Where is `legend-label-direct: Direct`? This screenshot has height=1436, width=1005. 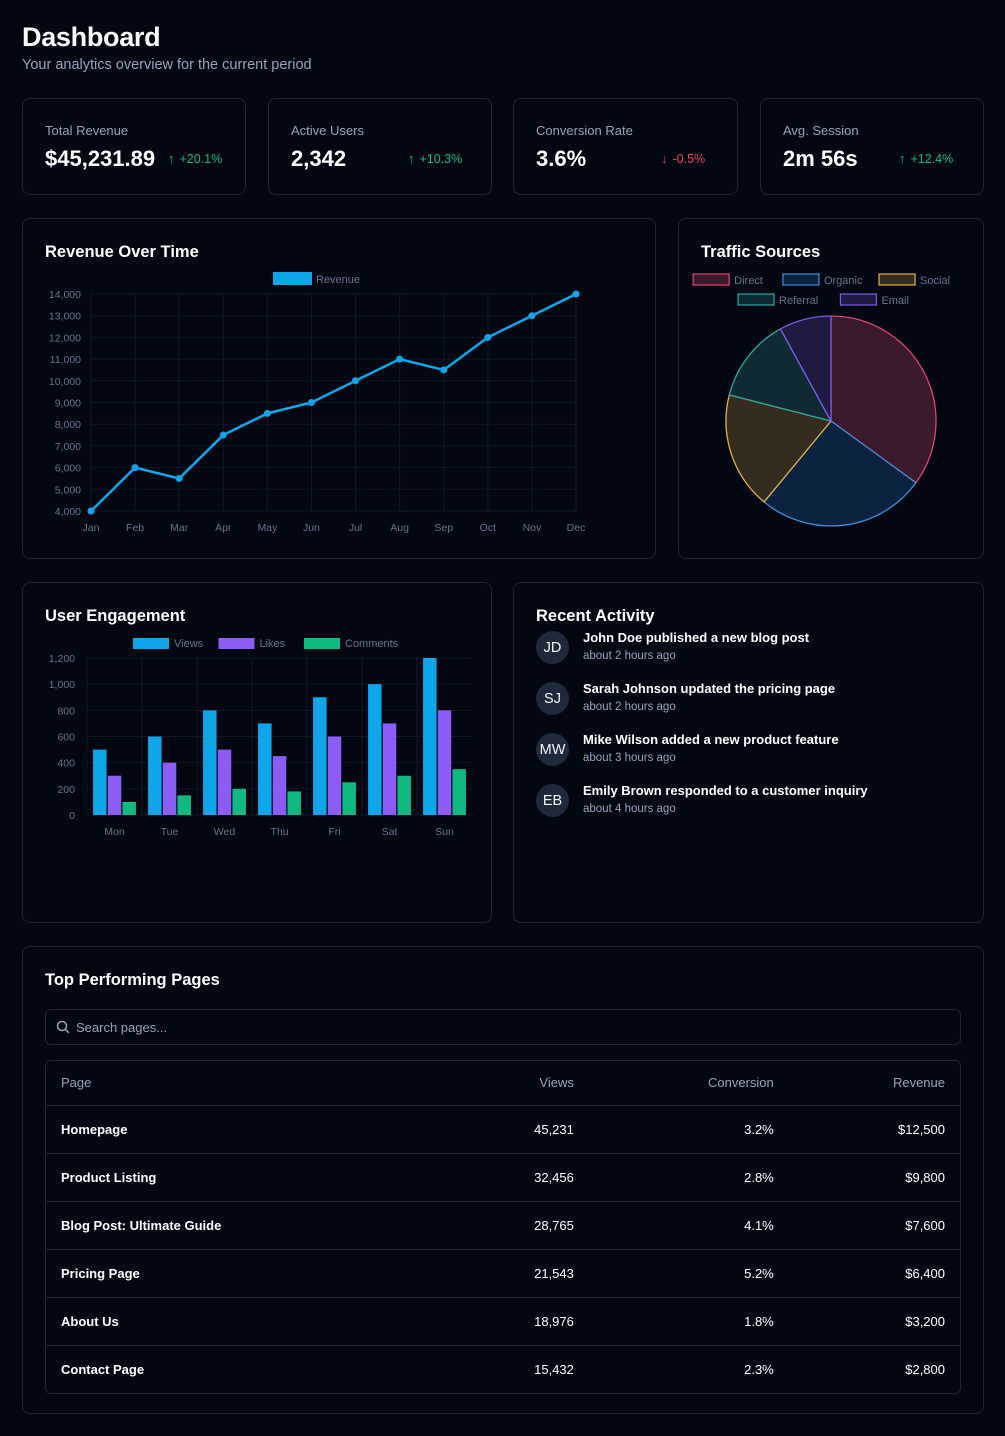
legend-label-direct: Direct is located at coordinates (748, 281).